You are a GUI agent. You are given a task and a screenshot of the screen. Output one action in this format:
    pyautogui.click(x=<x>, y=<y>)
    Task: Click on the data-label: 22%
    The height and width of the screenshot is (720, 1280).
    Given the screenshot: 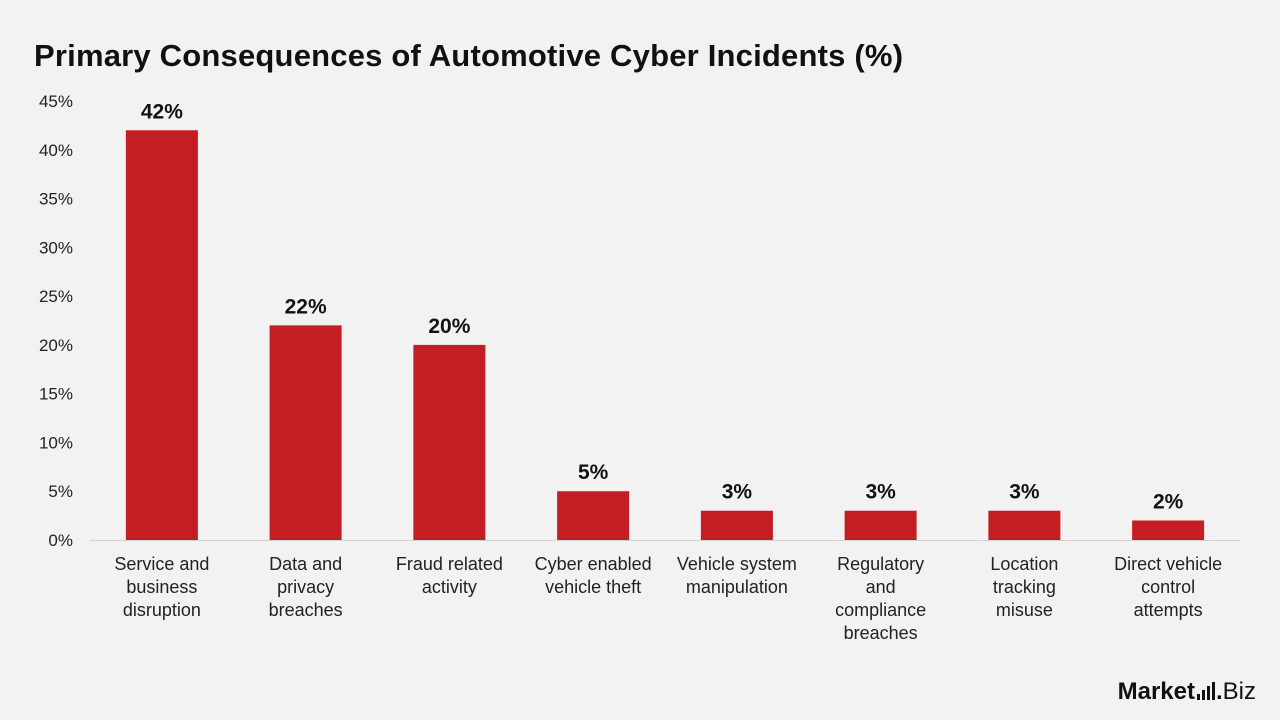 What is the action you would take?
    pyautogui.click(x=306, y=306)
    